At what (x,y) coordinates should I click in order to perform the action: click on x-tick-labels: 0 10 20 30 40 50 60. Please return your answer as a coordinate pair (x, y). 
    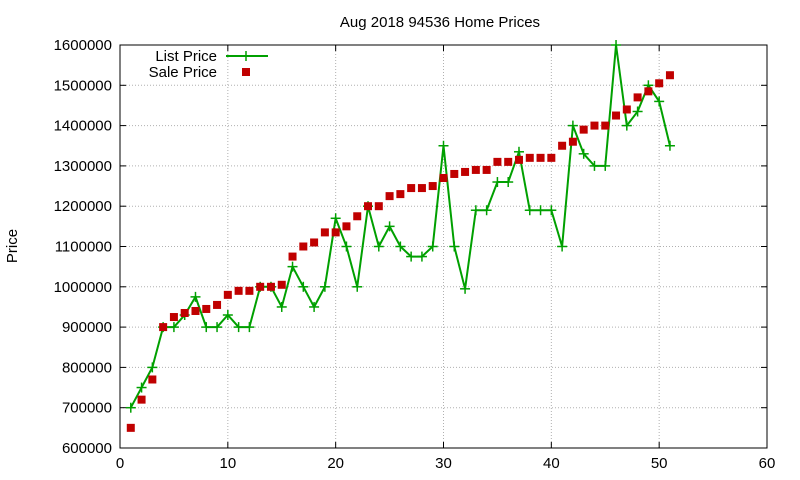
    Looking at the image, I should click on (446, 463).